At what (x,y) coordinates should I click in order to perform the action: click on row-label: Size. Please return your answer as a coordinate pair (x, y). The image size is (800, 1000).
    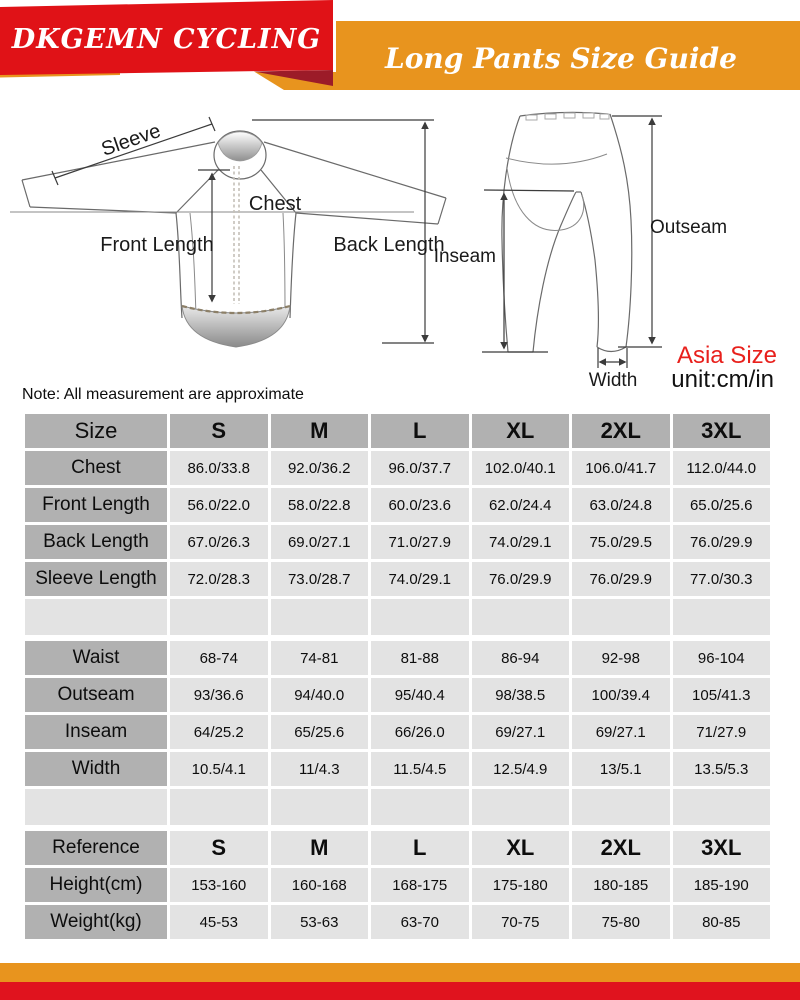
    Looking at the image, I should click on (96, 431).